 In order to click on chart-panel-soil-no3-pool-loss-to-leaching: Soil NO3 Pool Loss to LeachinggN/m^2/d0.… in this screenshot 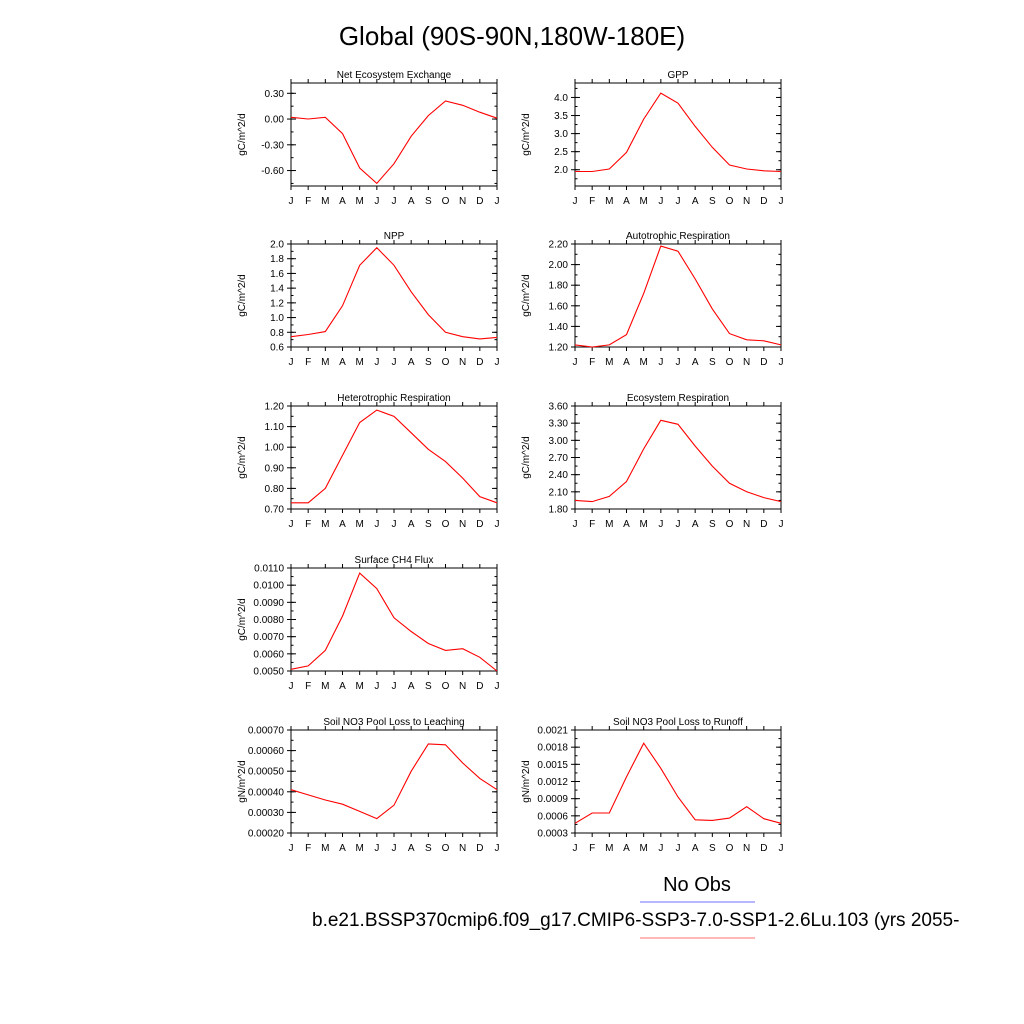, I will do `click(368, 785)`.